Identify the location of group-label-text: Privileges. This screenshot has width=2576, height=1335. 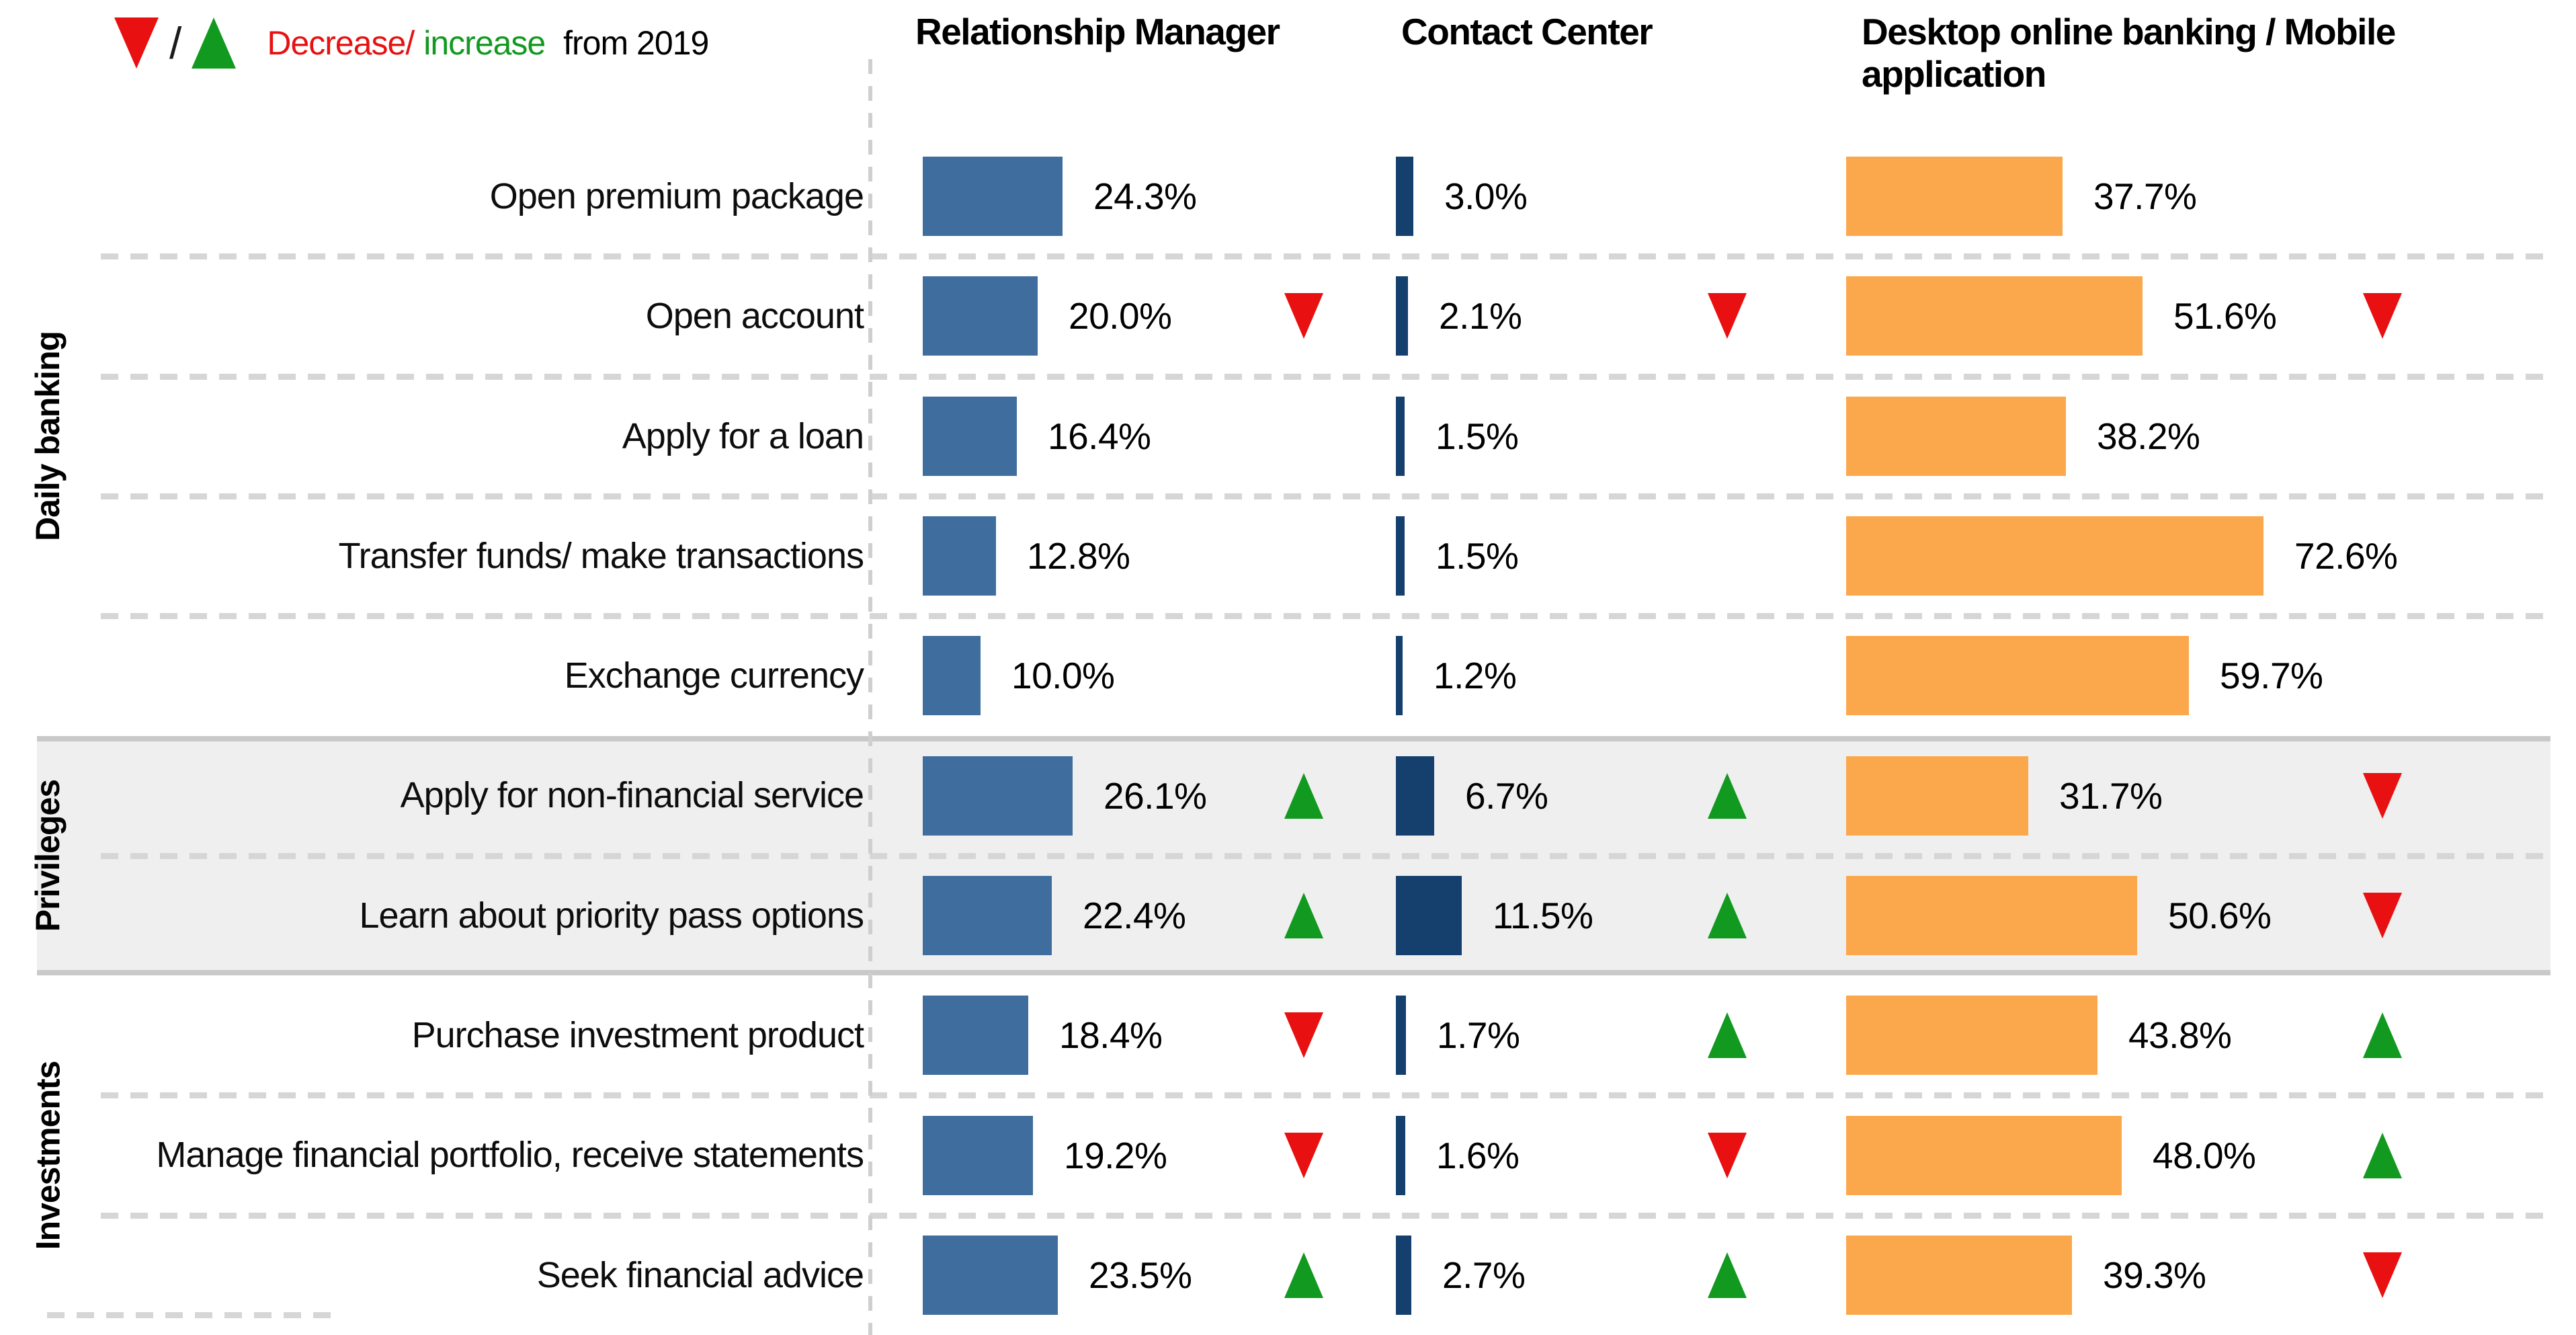
(48, 855).